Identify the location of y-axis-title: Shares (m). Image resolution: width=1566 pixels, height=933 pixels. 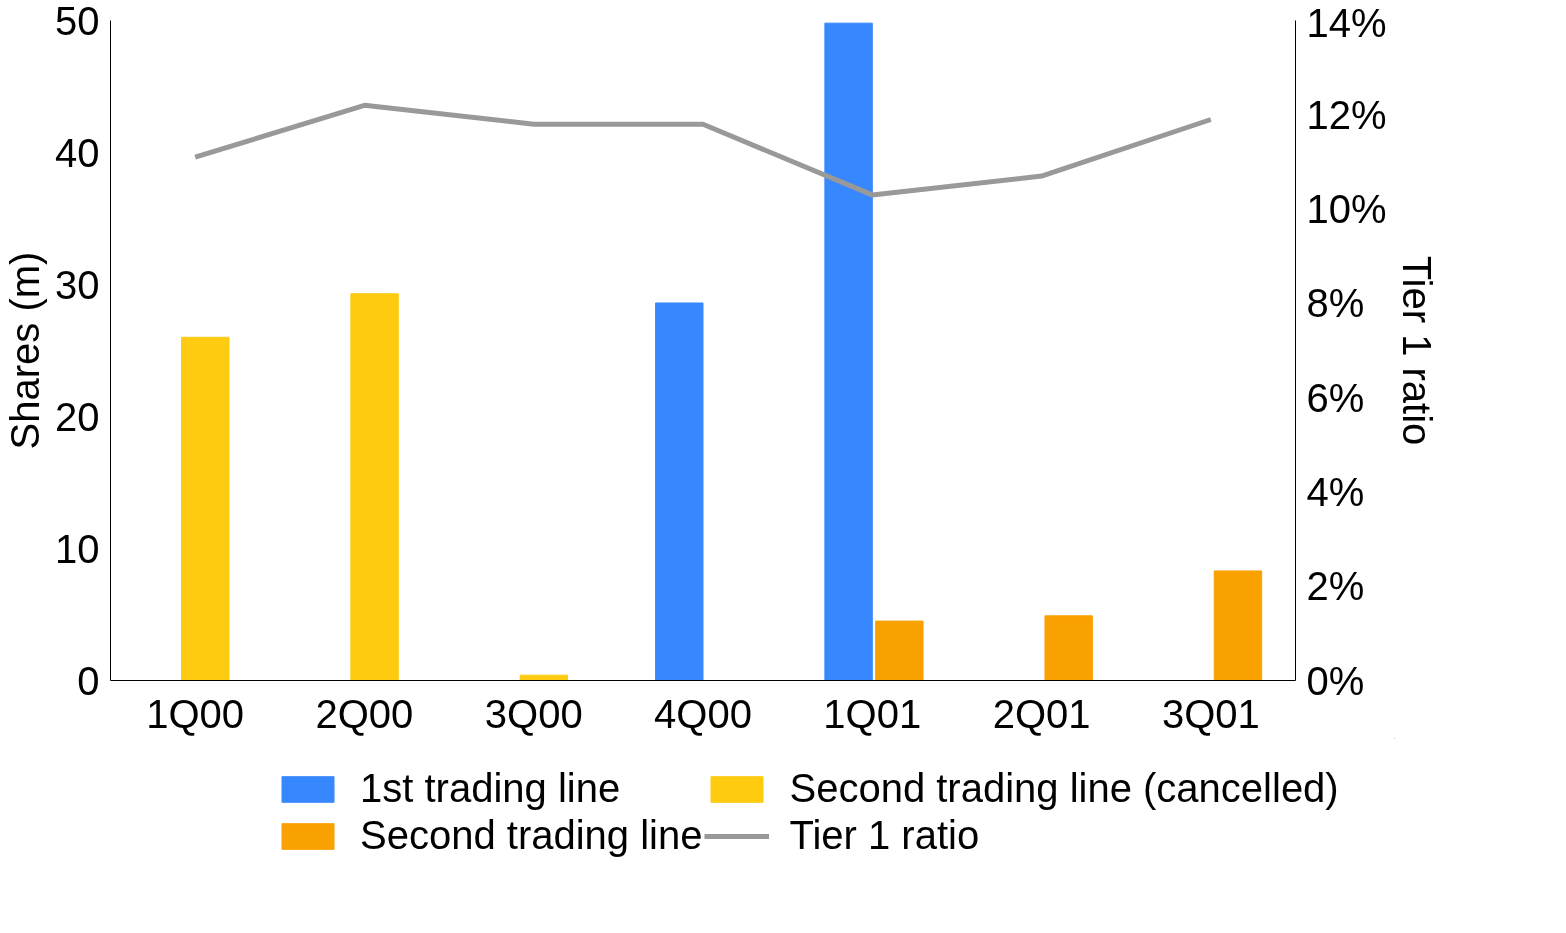
(25, 350).